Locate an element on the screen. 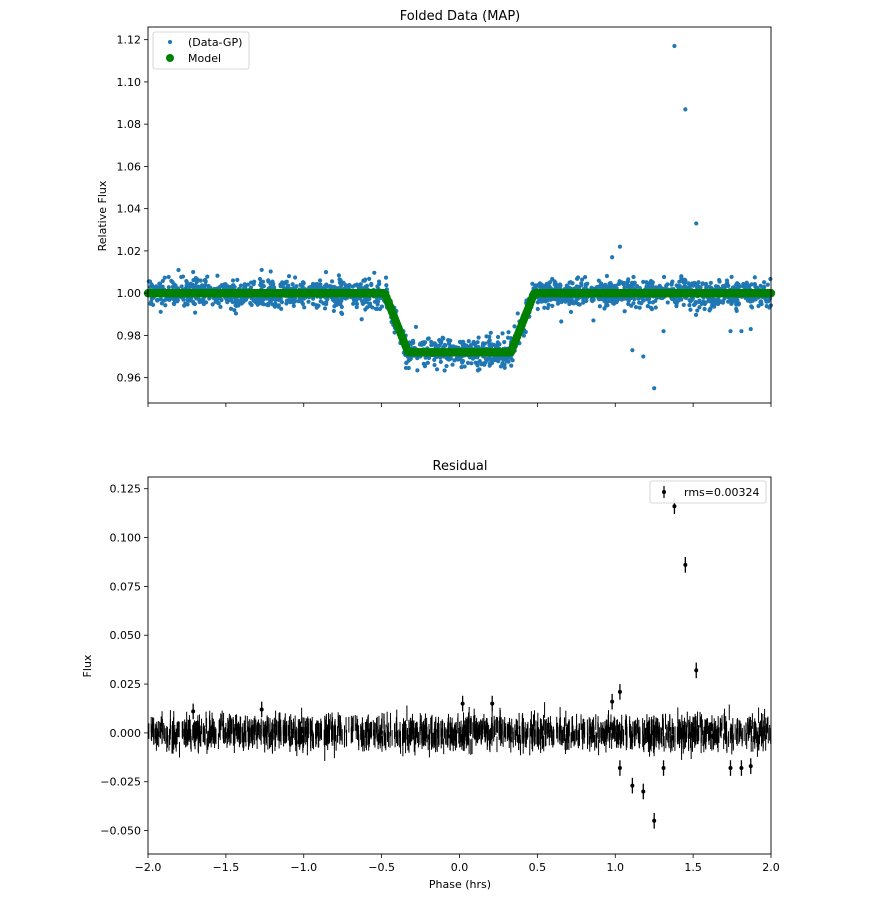  bottom-y-tick-label: 0.125 is located at coordinates (126, 489).